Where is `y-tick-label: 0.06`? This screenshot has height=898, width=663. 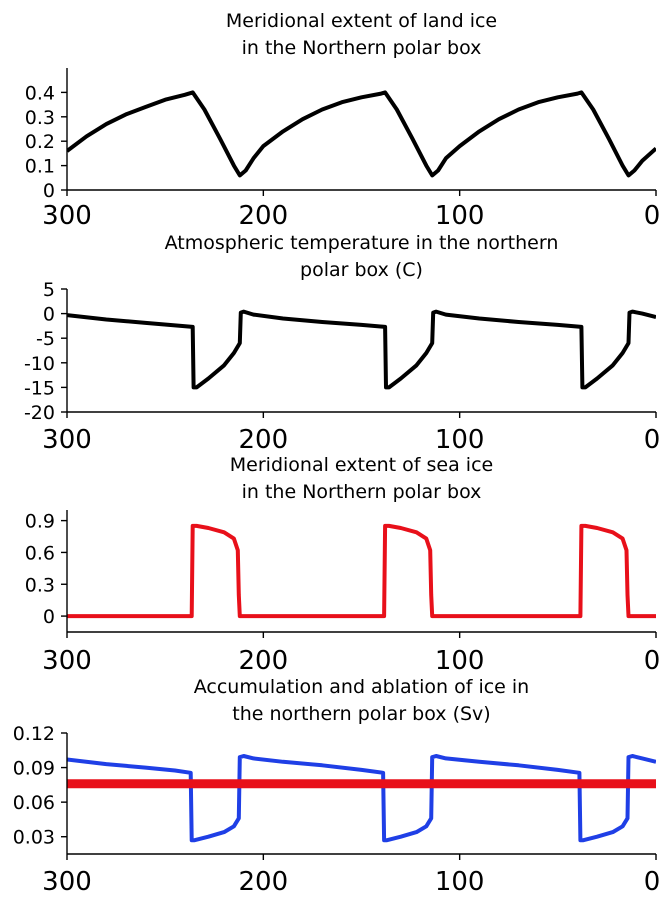
y-tick-label: 0.06 is located at coordinates (34, 803).